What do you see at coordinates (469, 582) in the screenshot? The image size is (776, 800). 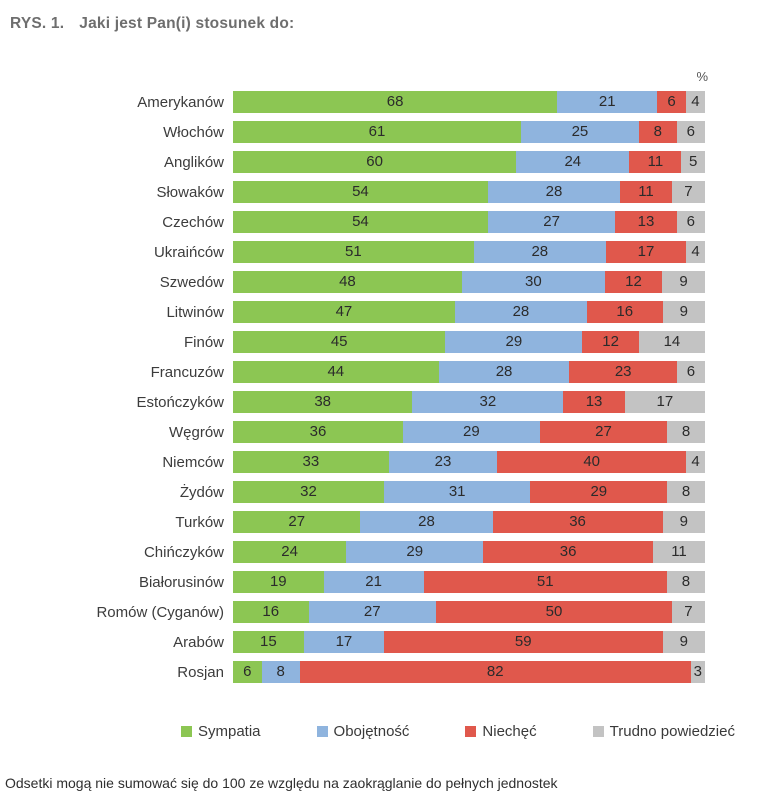 I see `bar-track: 19 21 51 8` at bounding box center [469, 582].